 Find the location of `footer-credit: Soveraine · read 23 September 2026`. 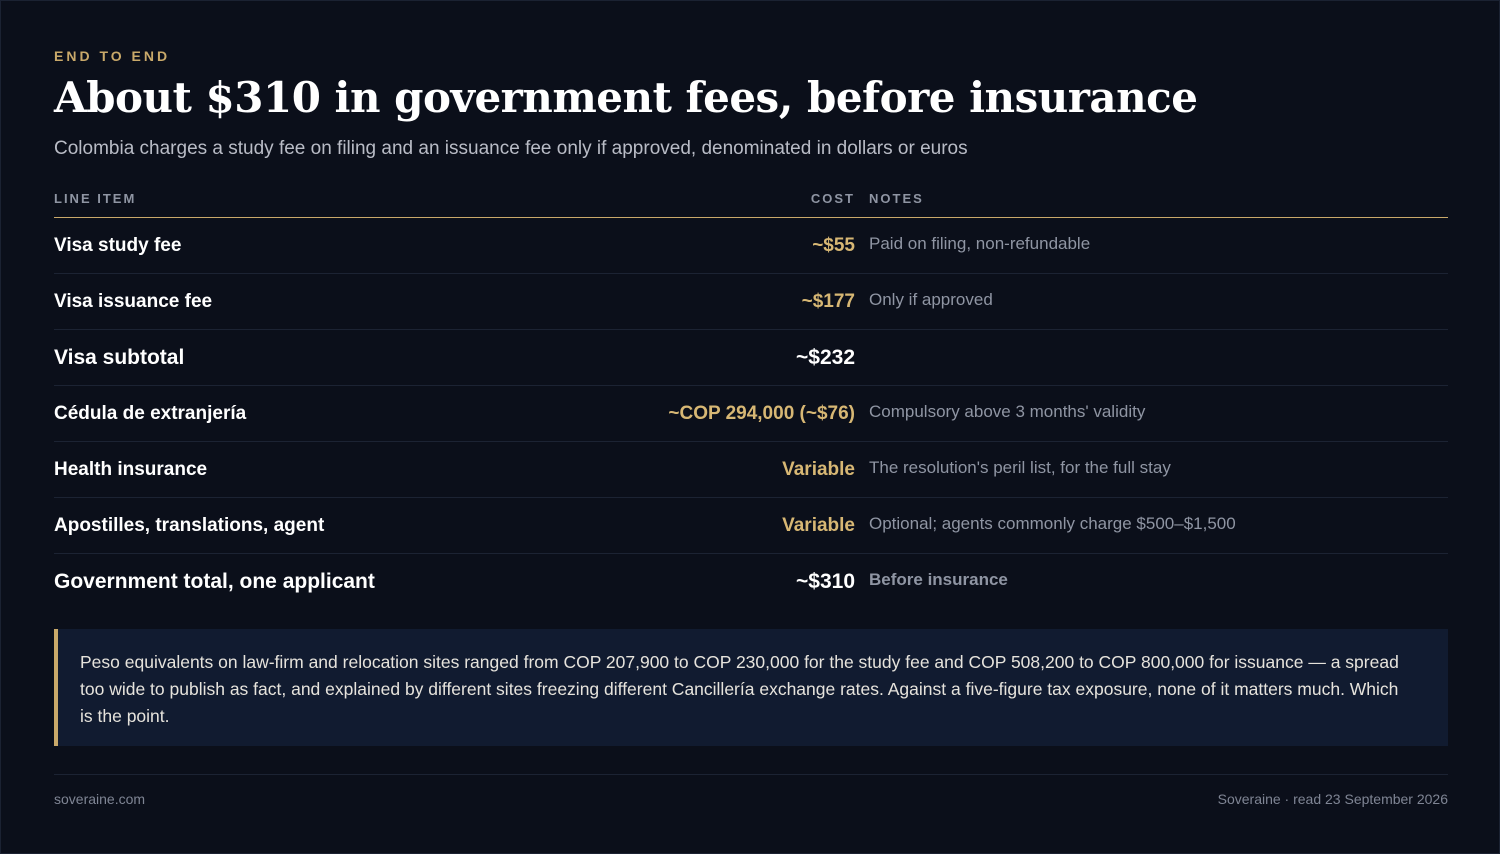

footer-credit: Soveraine · read 23 September 2026 is located at coordinates (1332, 799).